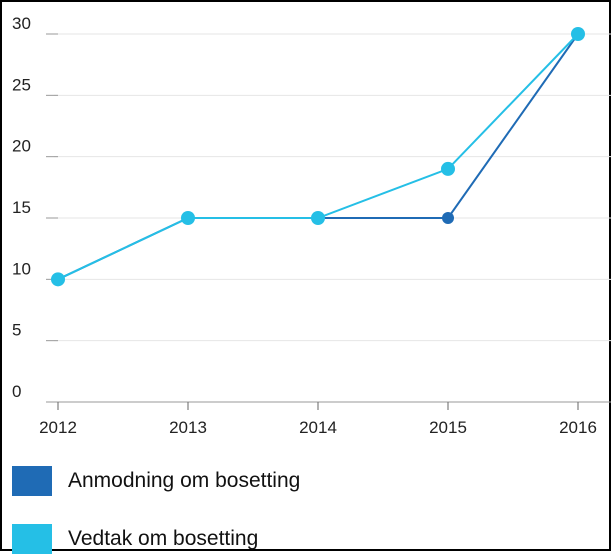  What do you see at coordinates (16, 330) in the screenshot?
I see `y-tick-label-5: 5` at bounding box center [16, 330].